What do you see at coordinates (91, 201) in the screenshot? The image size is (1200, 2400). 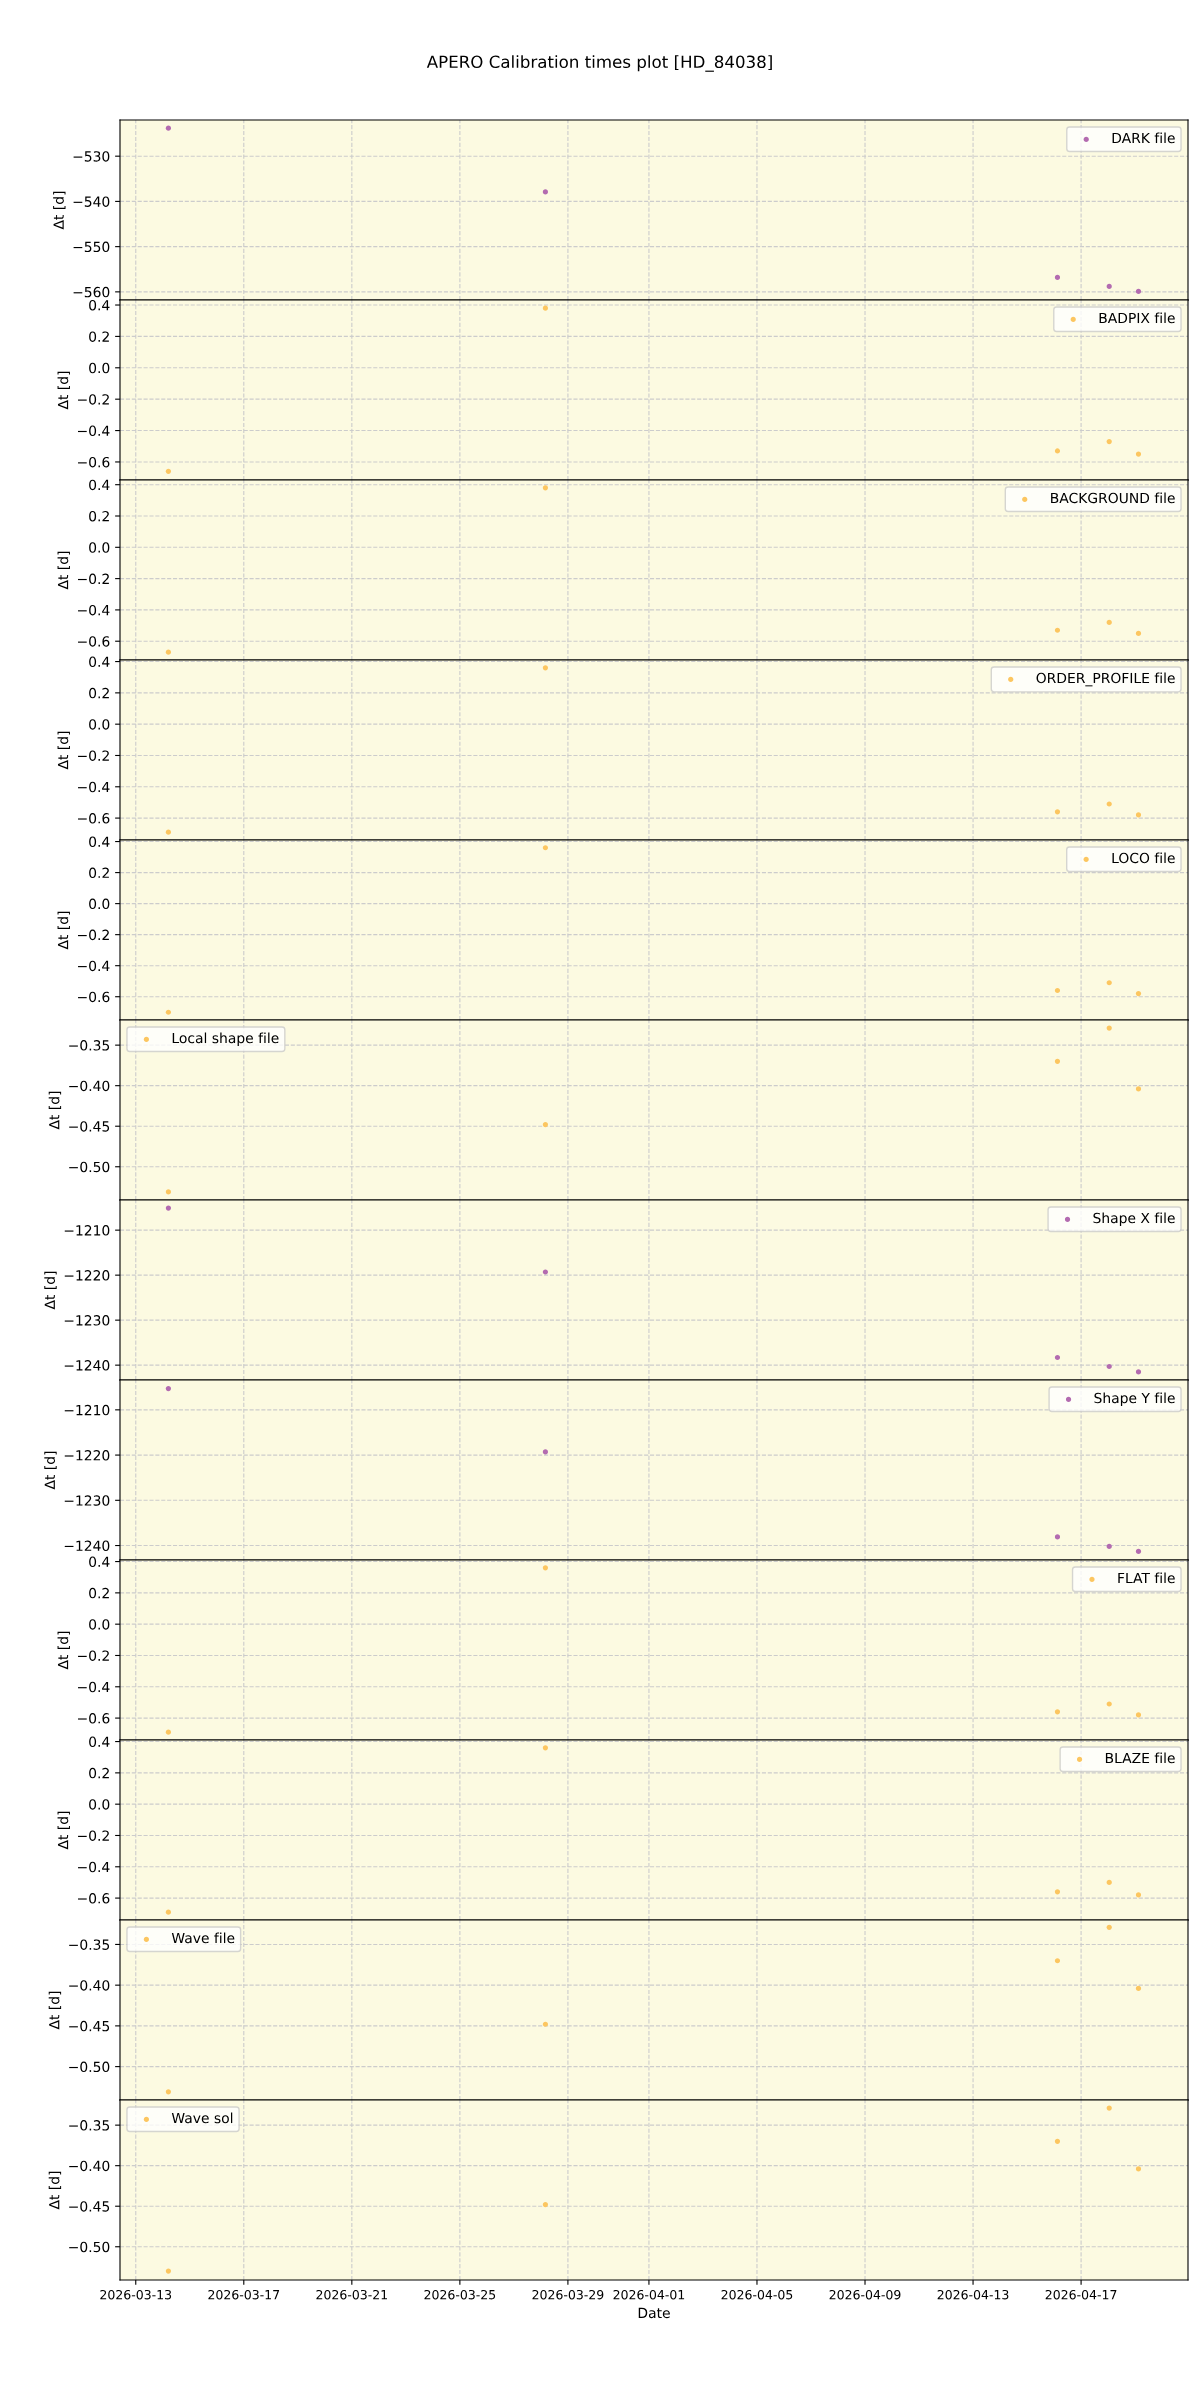 I see `y-tick-label: −540` at bounding box center [91, 201].